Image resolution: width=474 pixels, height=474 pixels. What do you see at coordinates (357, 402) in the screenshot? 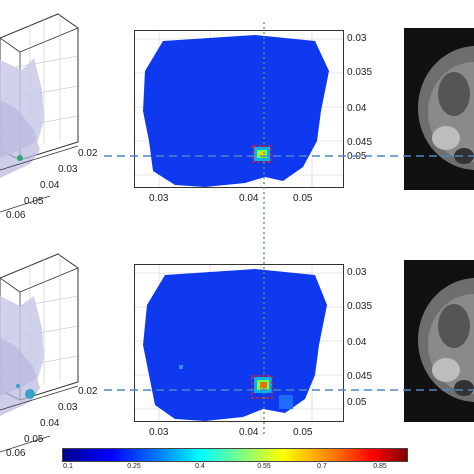
I see `bottom-map-ytick: 0.05` at bounding box center [357, 402].